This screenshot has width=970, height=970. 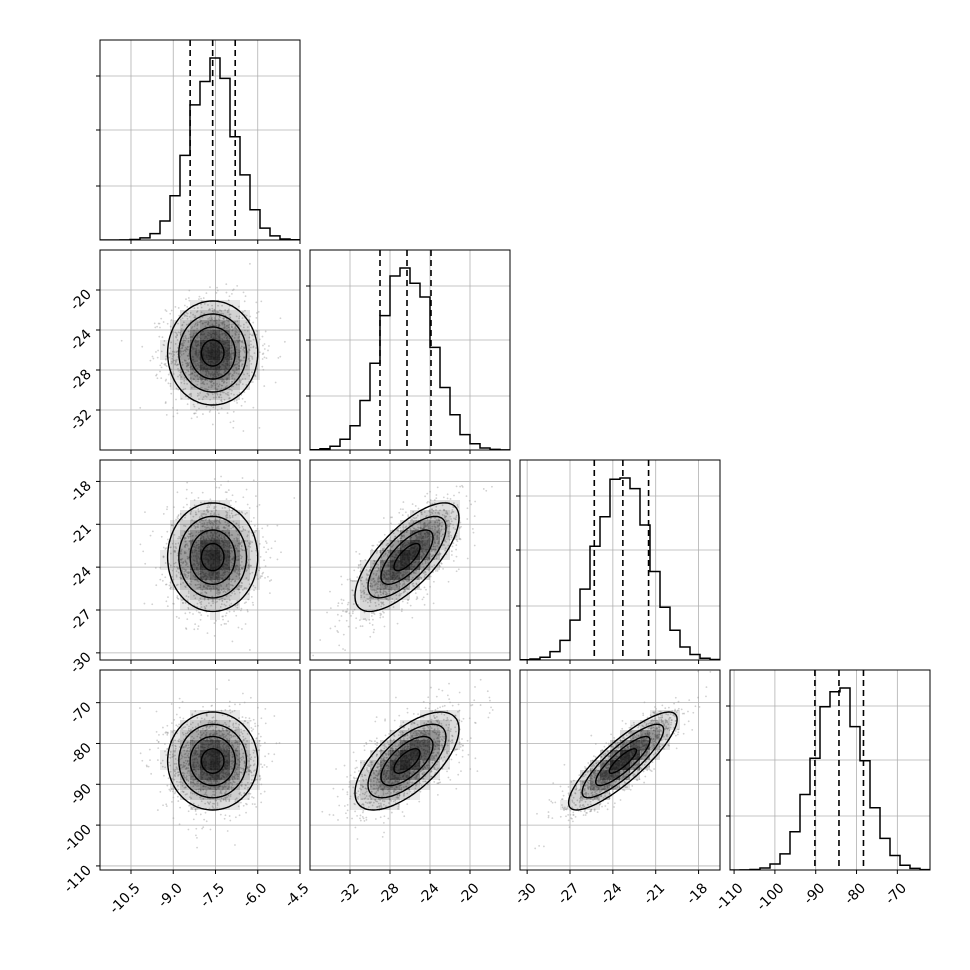 What do you see at coordinates (620, 568) in the screenshot?
I see `histogram-step` at bounding box center [620, 568].